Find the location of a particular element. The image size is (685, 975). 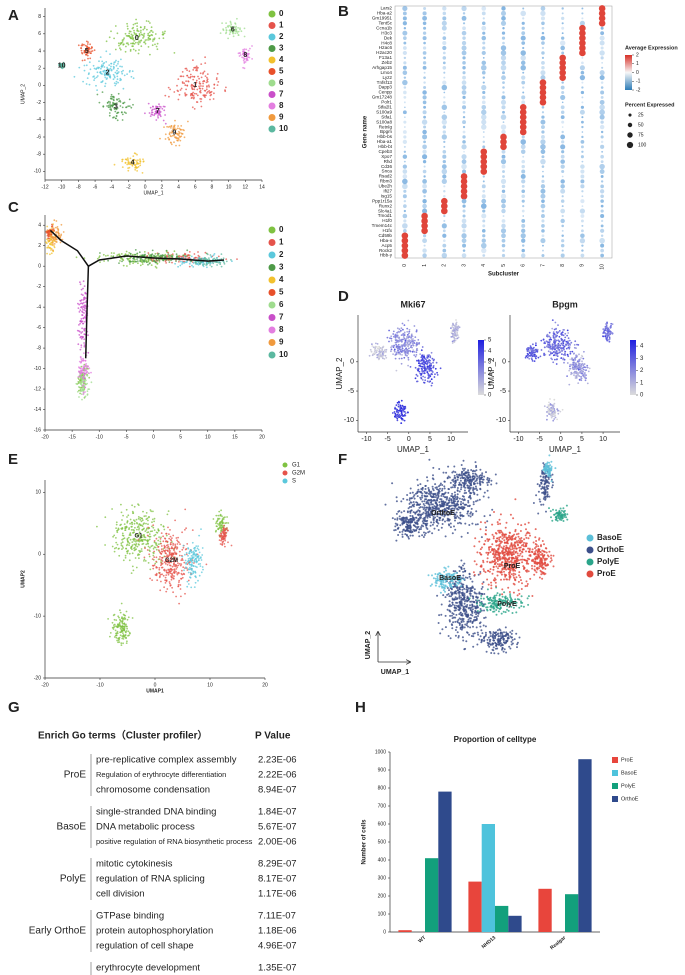

legend-swatch is located at coordinates (272, 267).